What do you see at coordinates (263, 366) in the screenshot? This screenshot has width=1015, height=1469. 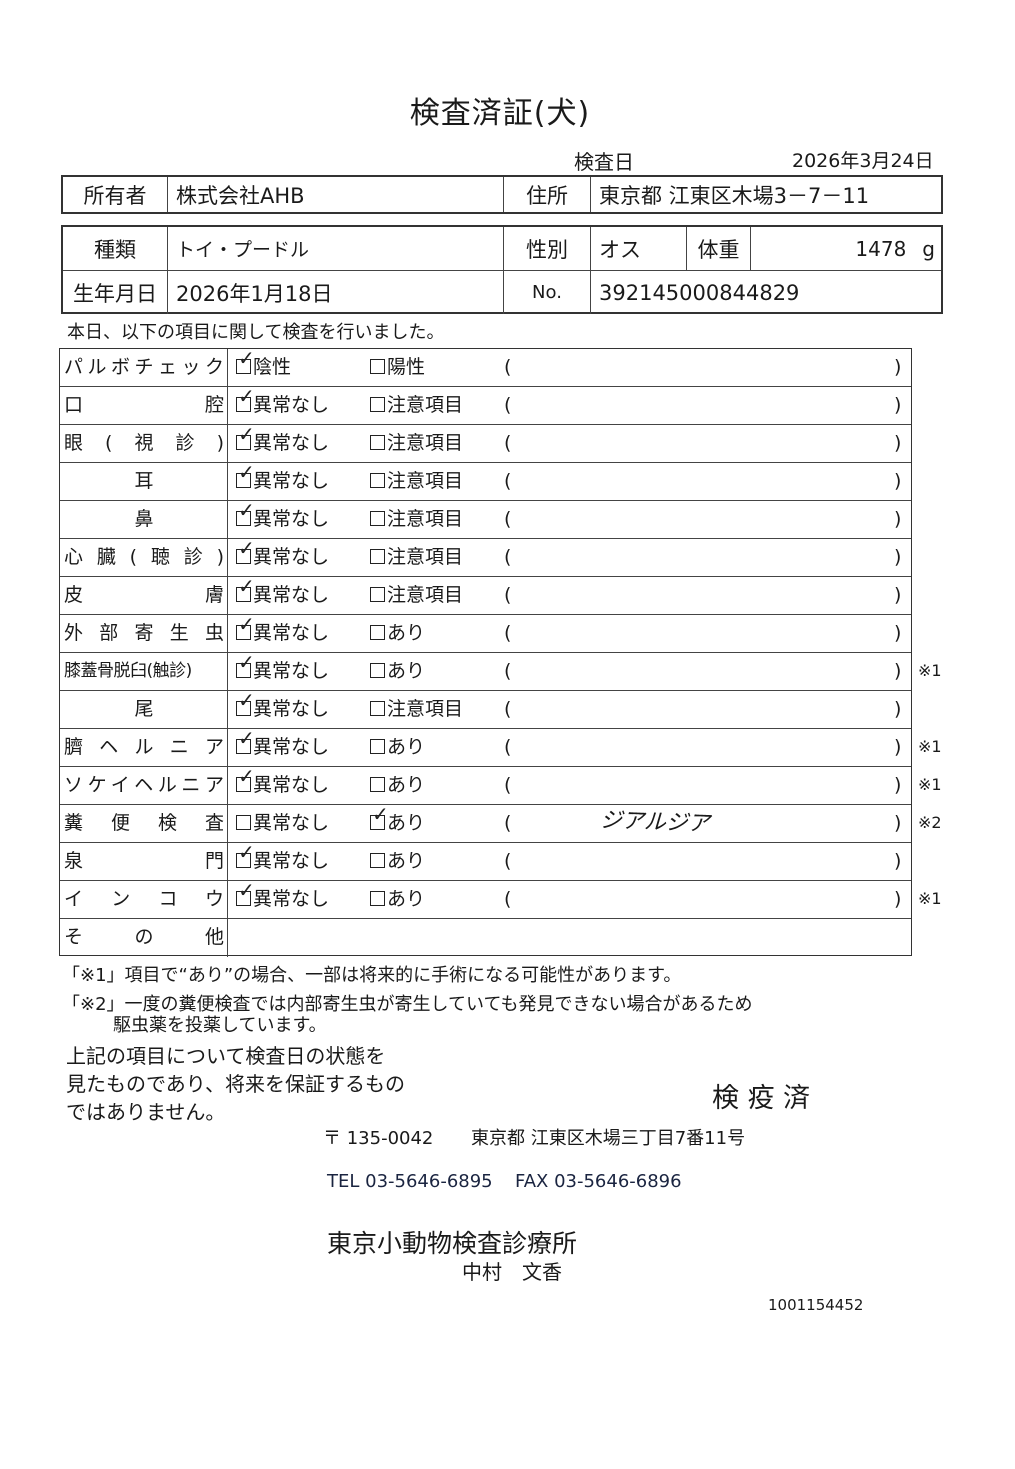 I see `option-1: ✓ 陰性` at bounding box center [263, 366].